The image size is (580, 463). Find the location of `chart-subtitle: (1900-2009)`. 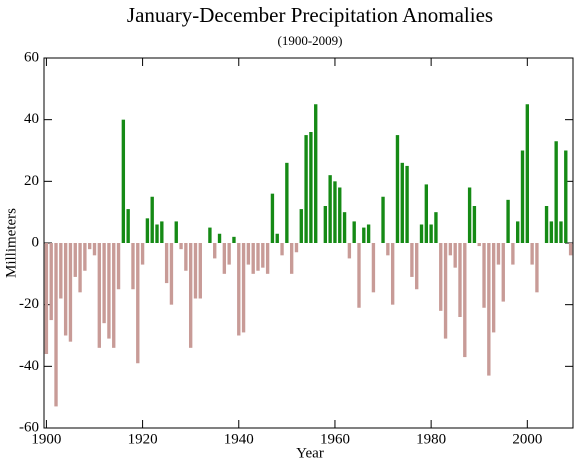

chart-subtitle: (1900-2009) is located at coordinates (310, 40).